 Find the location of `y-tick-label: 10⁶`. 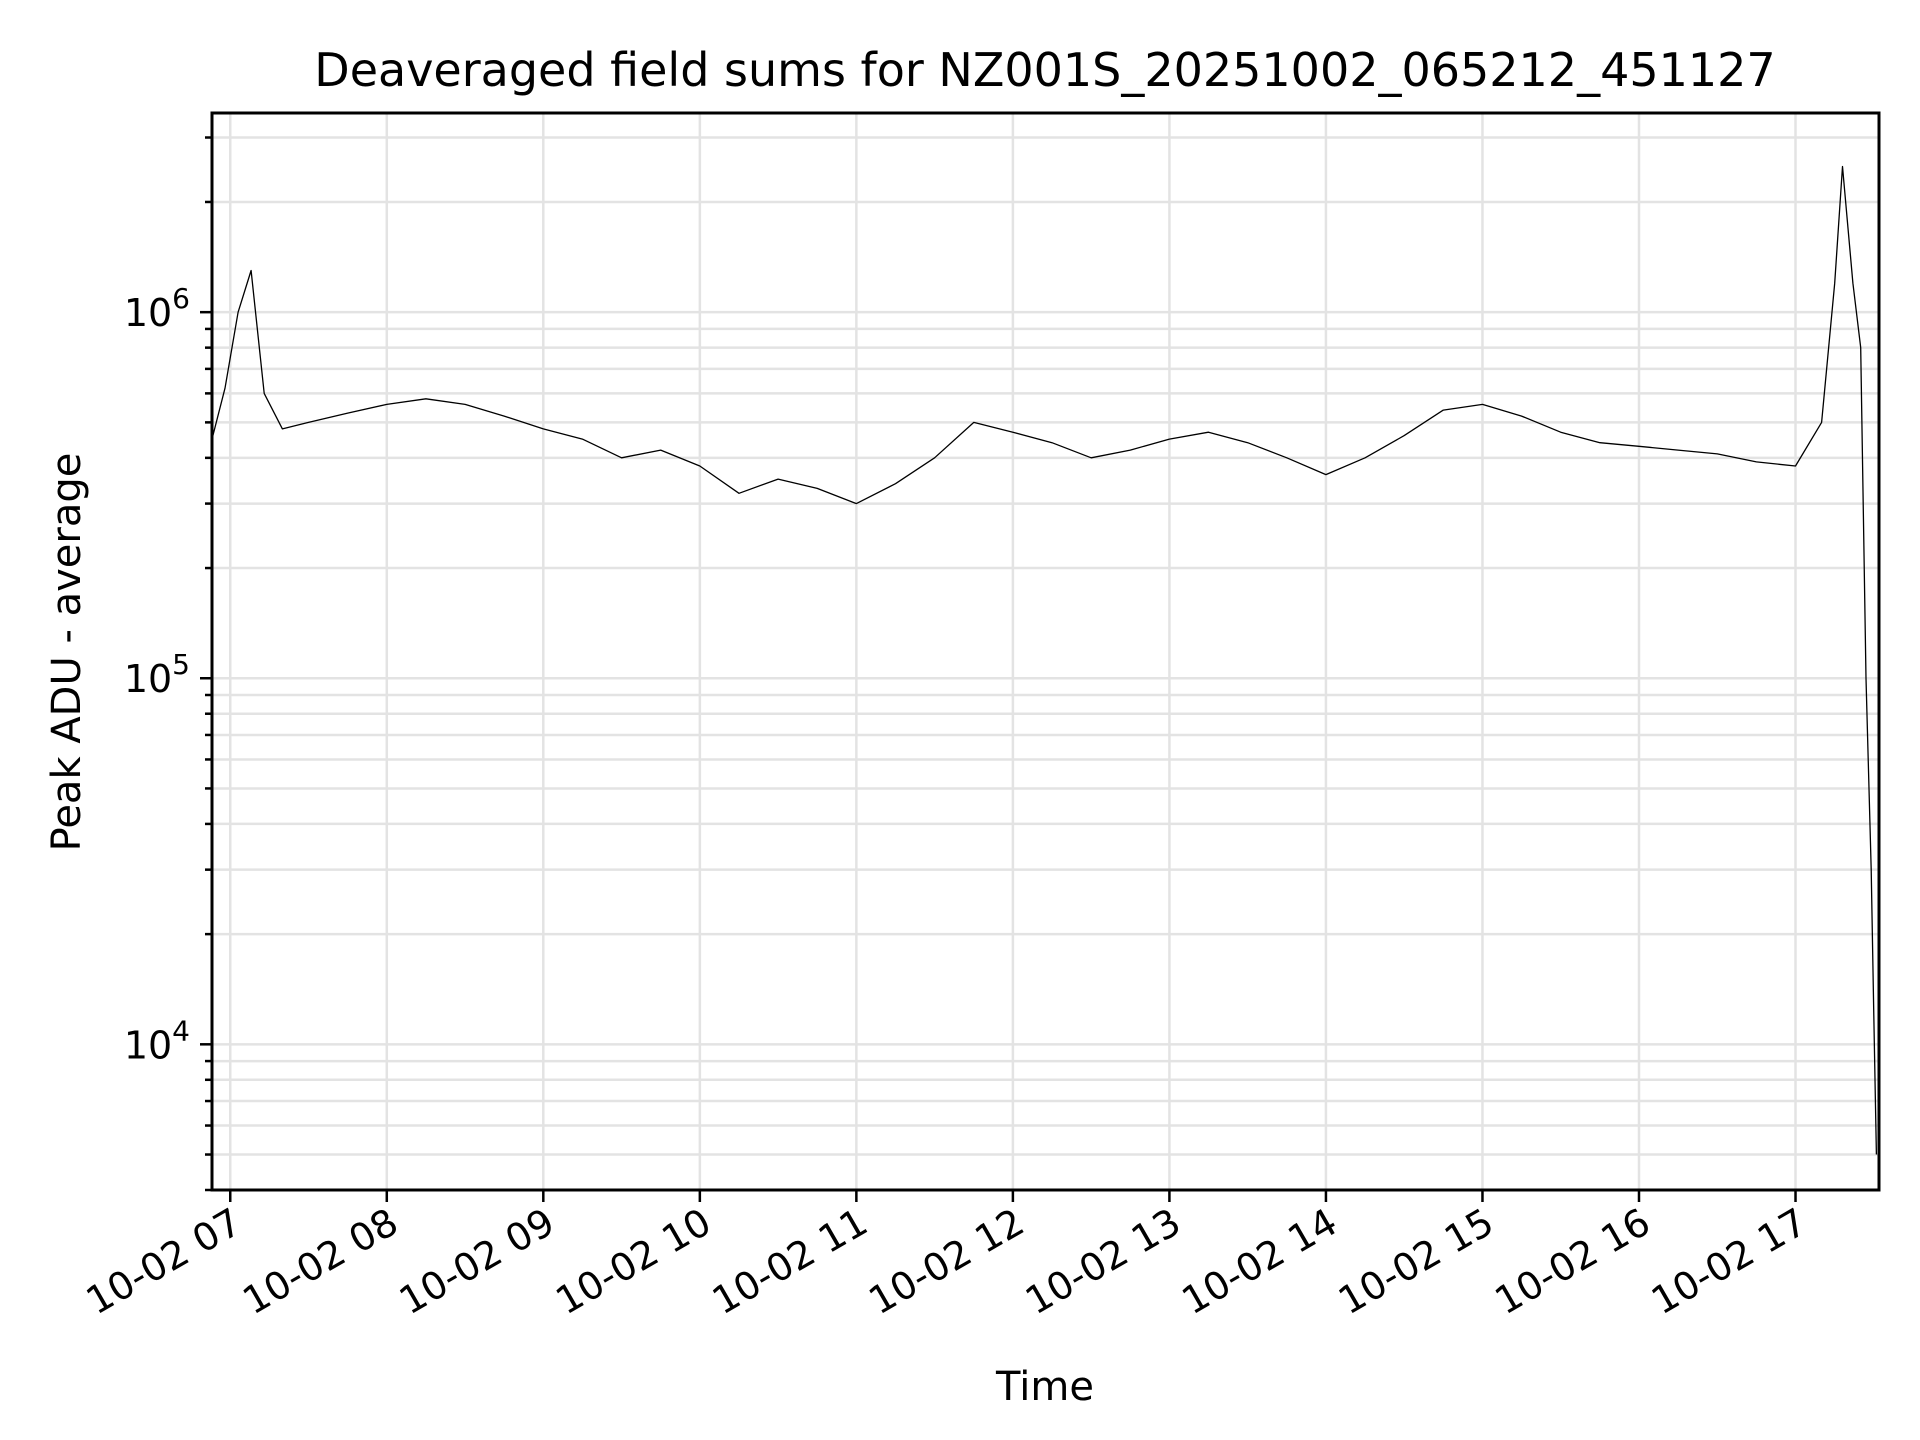

y-tick-label: 10⁶ is located at coordinates (157, 308).